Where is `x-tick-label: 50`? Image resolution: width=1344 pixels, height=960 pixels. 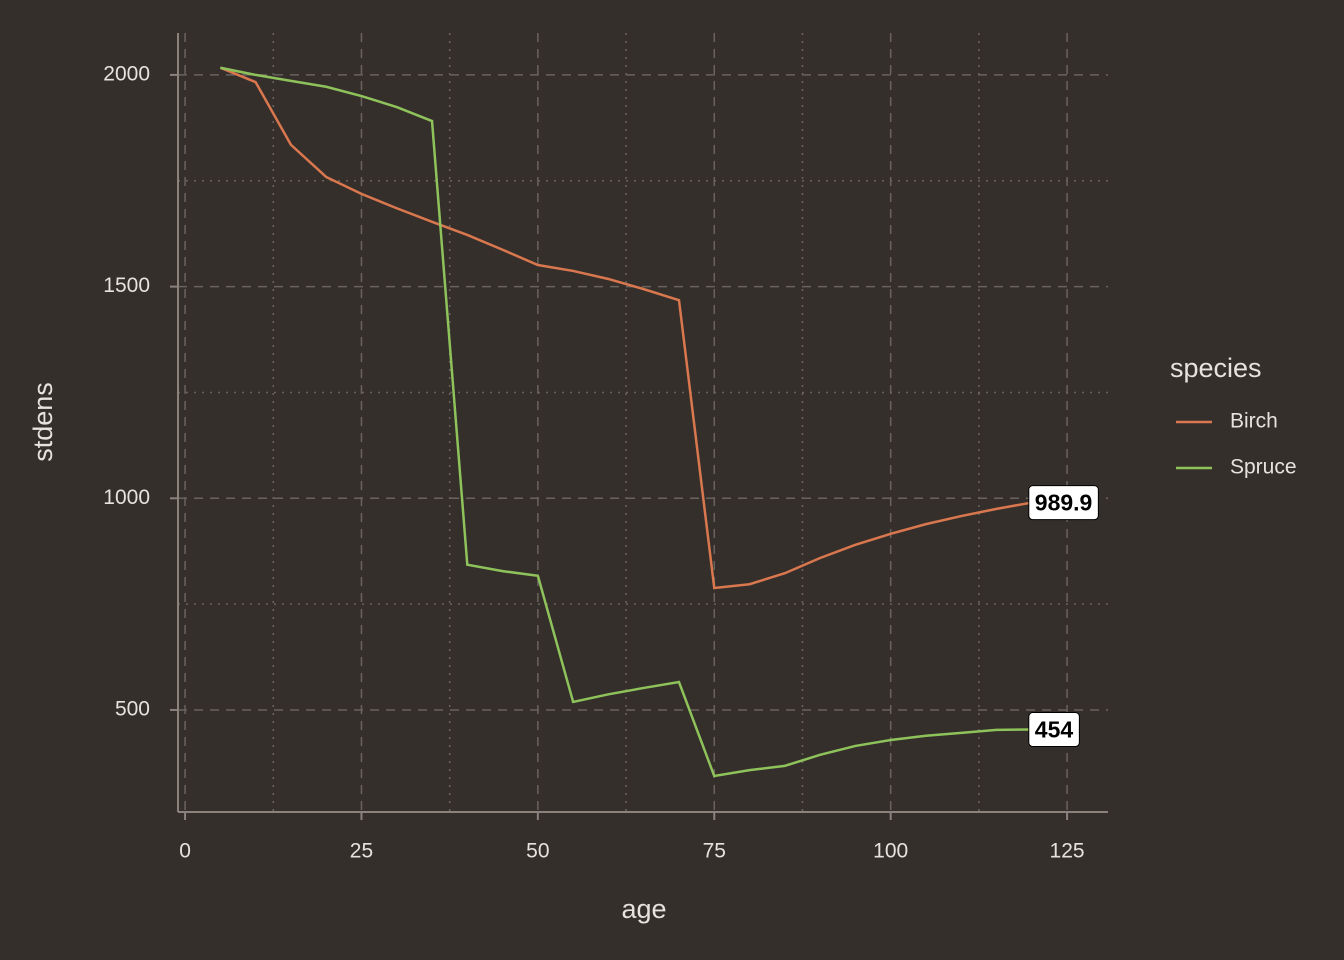 x-tick-label: 50 is located at coordinates (537, 851).